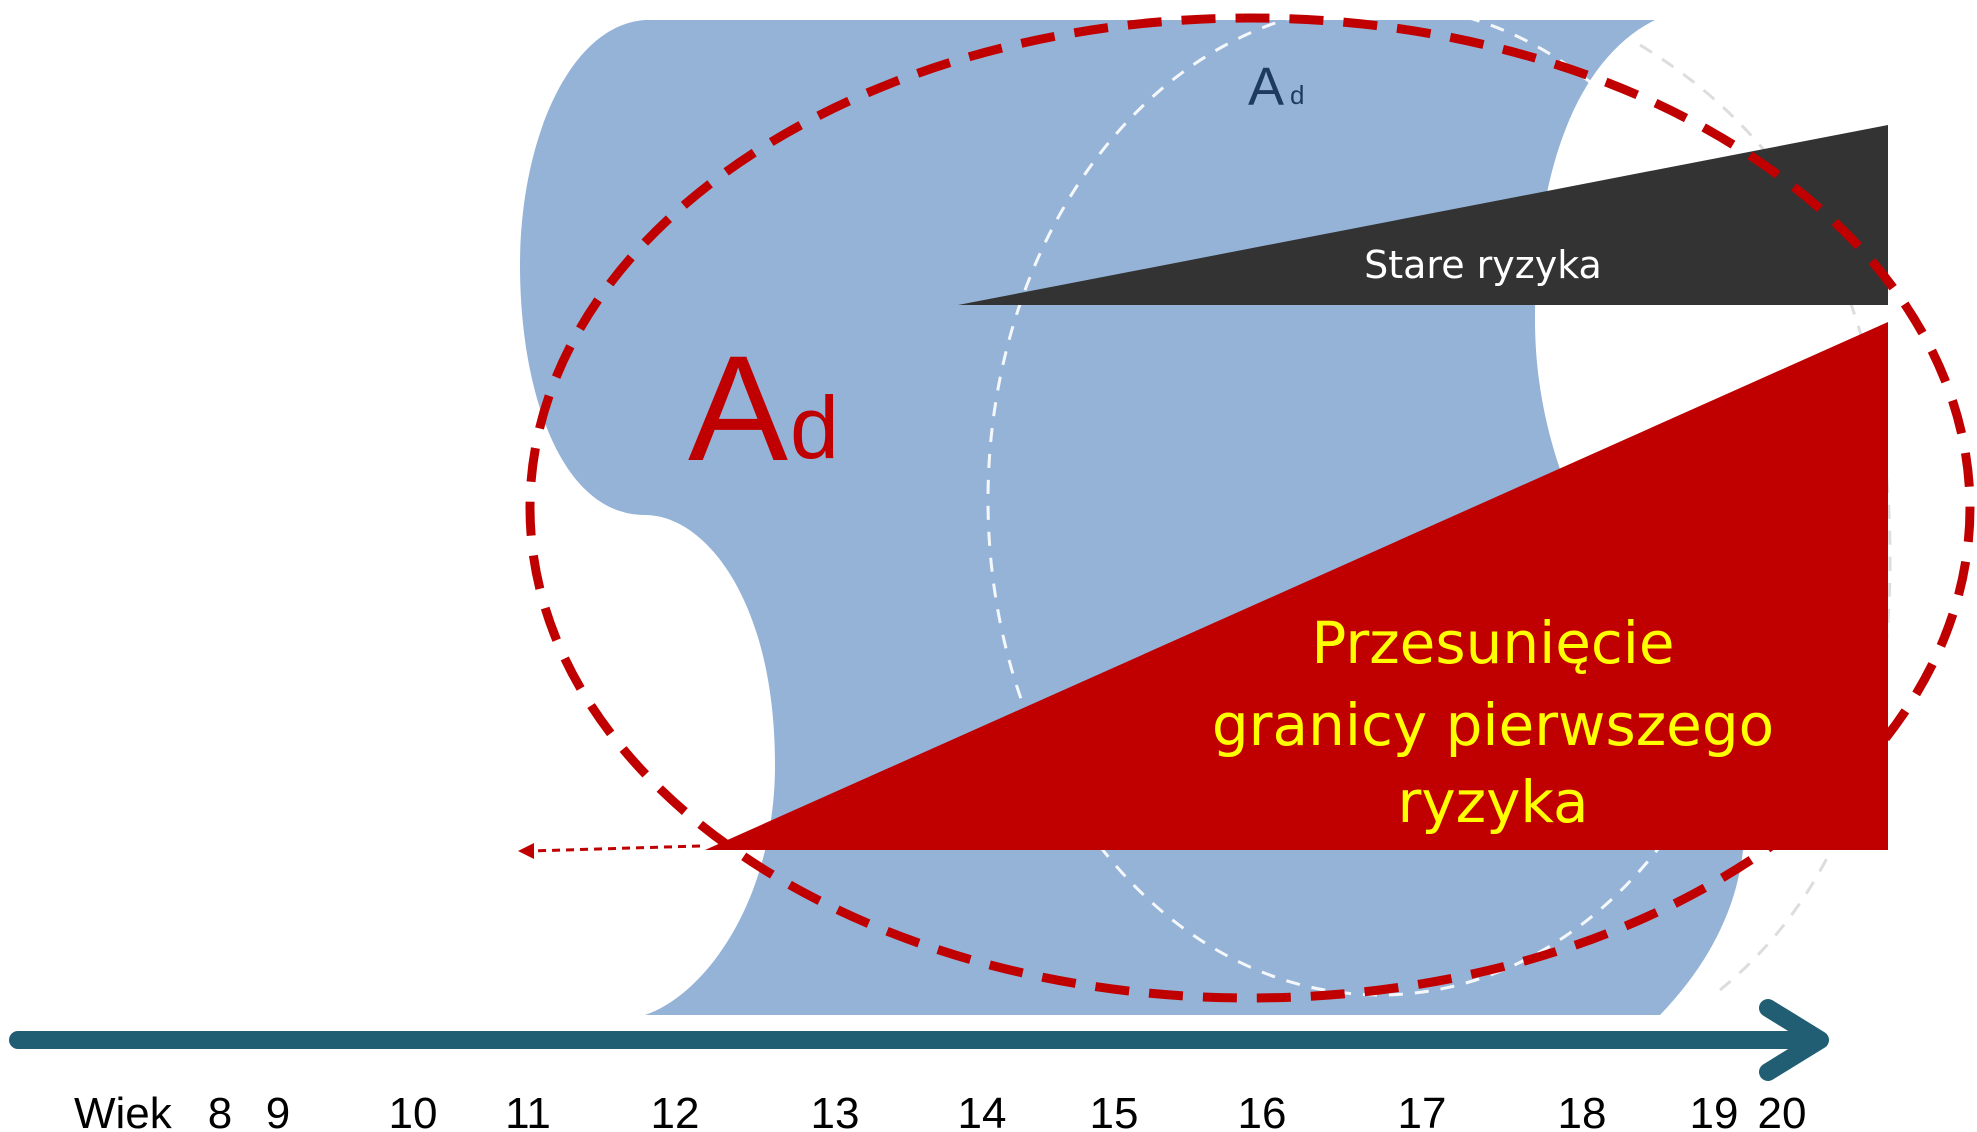 The height and width of the screenshot is (1132, 1977). I want to click on svg-text: Przesunięcie, so click(1492, 643).